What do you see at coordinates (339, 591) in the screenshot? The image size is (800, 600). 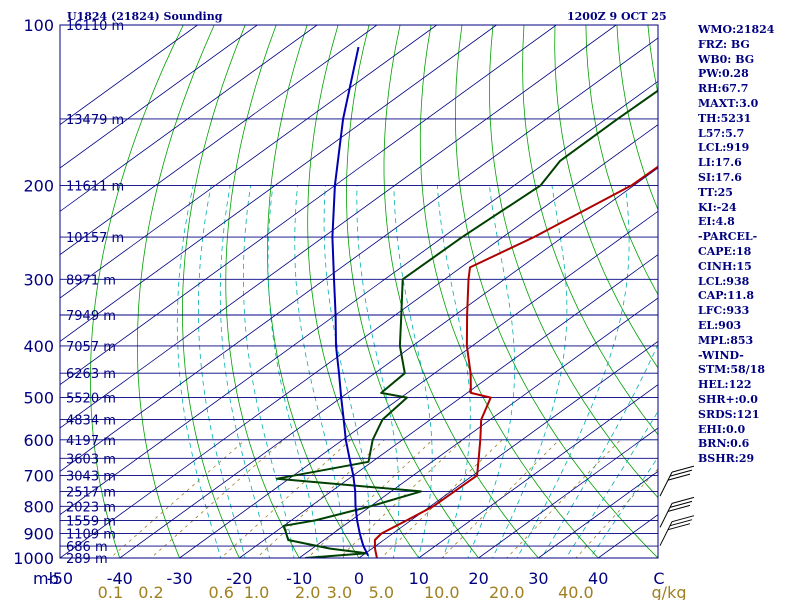 I see `mixing-ratio-label: 3.0` at bounding box center [339, 591].